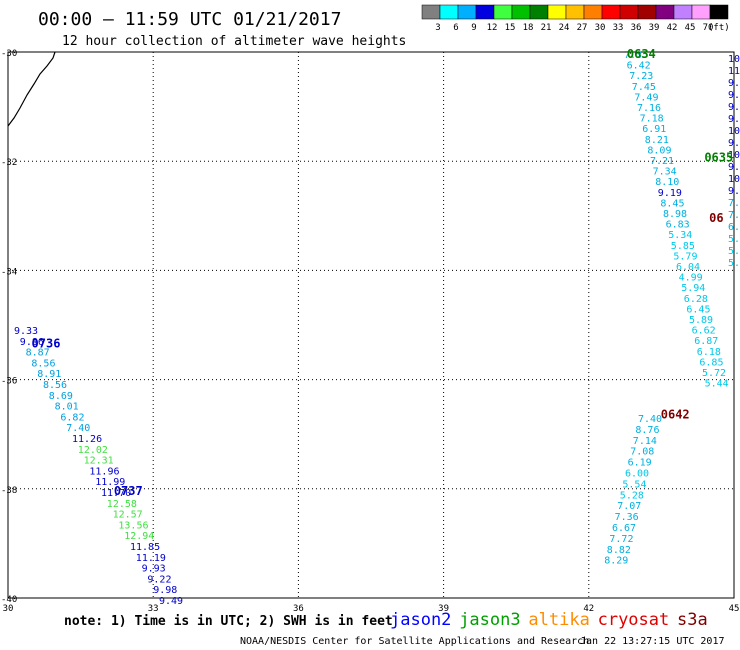 Image resolution: width=740 pixels, height=650 pixels. What do you see at coordinates (99, 461) in the screenshot?
I see `west-track-value: 12.31` at bounding box center [99, 461].